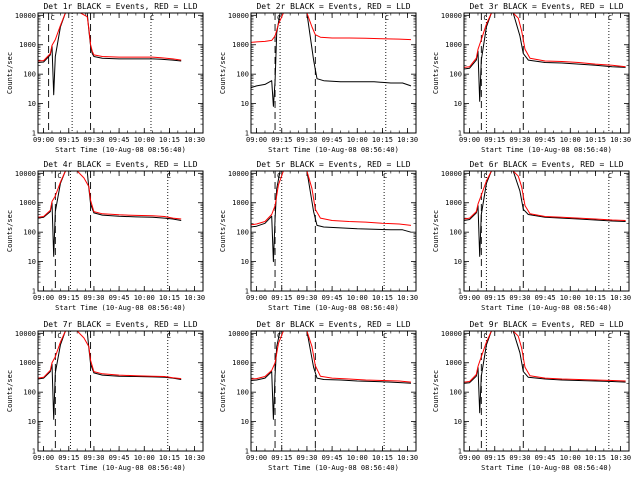  Describe the element at coordinates (333, 164) in the screenshot. I see `panel-title: Det 5r BLACK = Events, RED = LLD` at that location.